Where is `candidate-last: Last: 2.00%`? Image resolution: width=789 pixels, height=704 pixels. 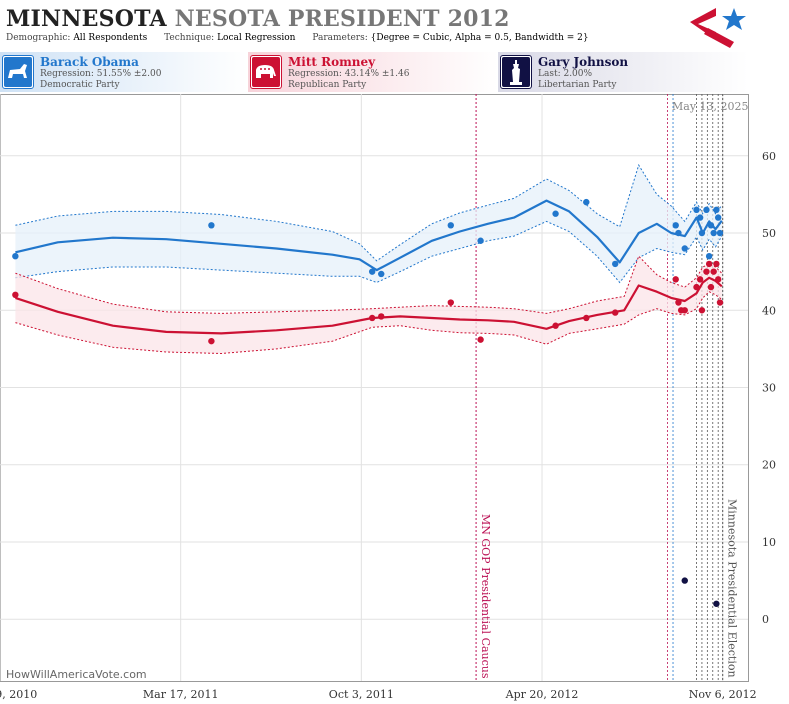 candidate-last: Last: 2.00% is located at coordinates (565, 74).